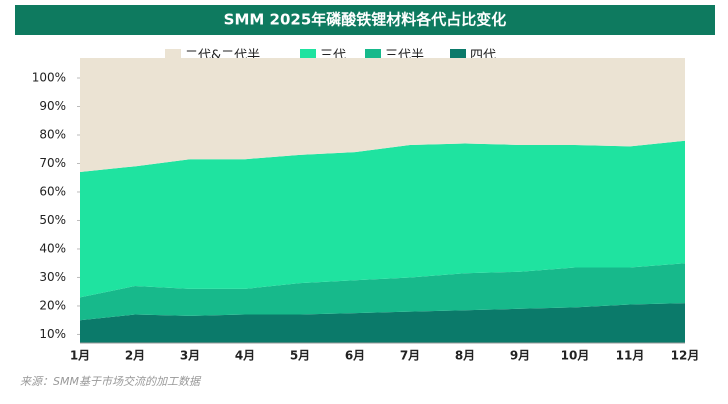  I want to click on chart-title: SMM 2025年磷酸铁锂材料各代占比变化, so click(365, 20).